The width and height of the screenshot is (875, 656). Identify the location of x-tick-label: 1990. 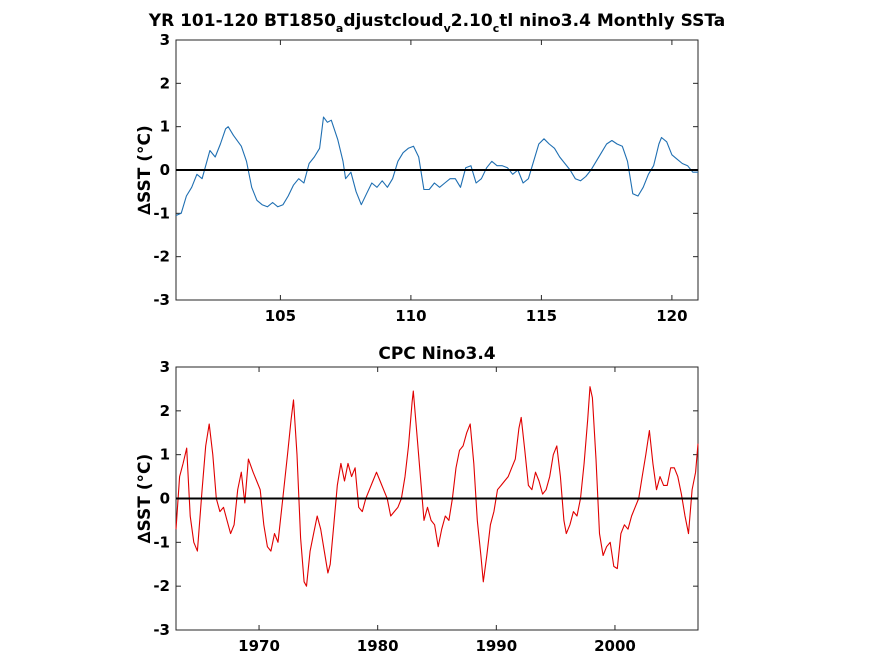
(496, 646).